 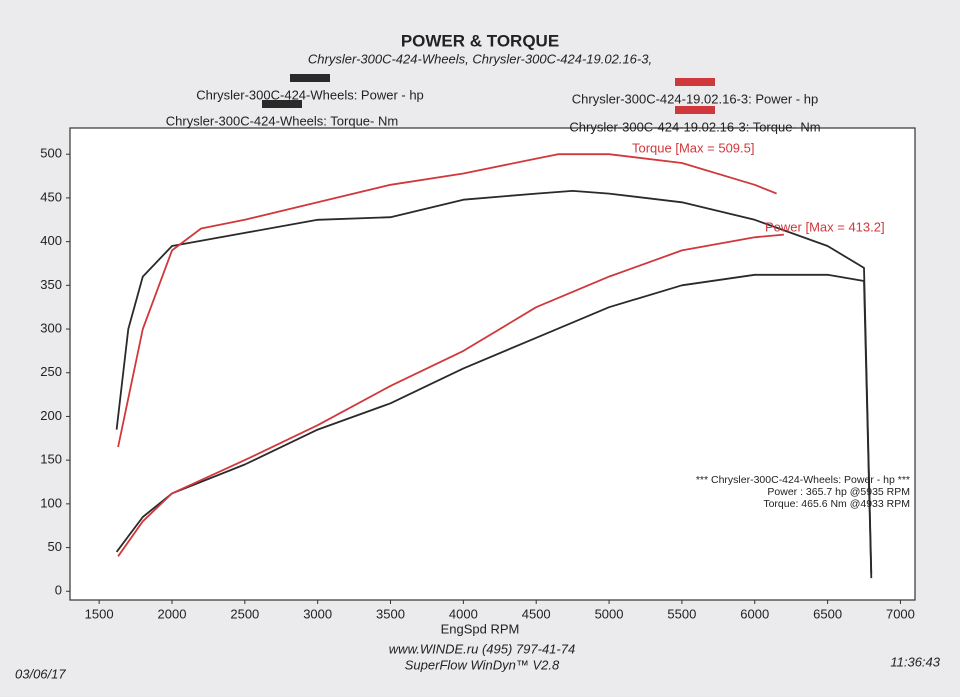 I want to click on x-tick-label: 4500, so click(x=536, y=613).